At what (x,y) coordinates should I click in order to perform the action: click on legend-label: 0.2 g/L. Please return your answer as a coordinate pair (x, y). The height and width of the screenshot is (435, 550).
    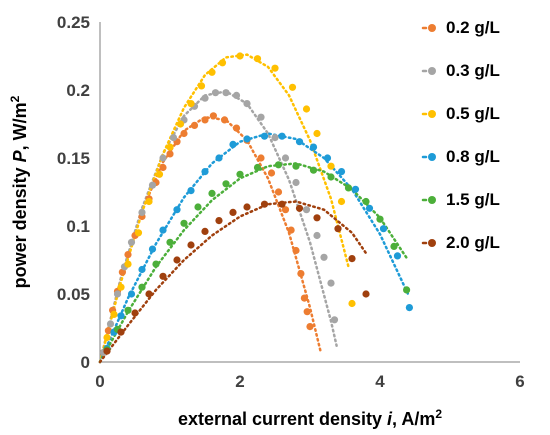
    Looking at the image, I should click on (473, 27).